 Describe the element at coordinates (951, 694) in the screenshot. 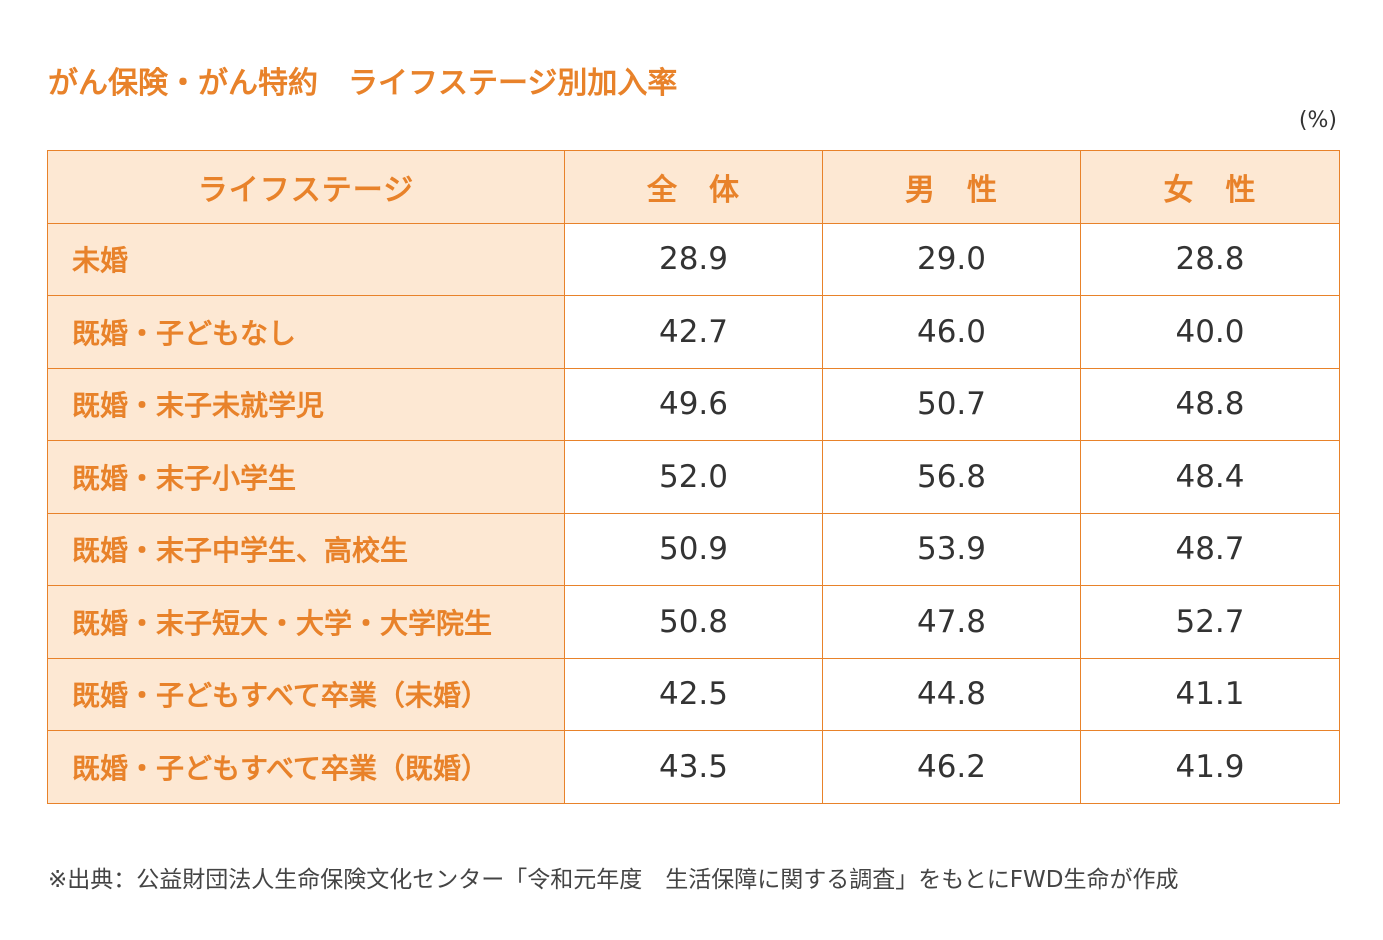

I see `male-cell: 44.8` at that location.